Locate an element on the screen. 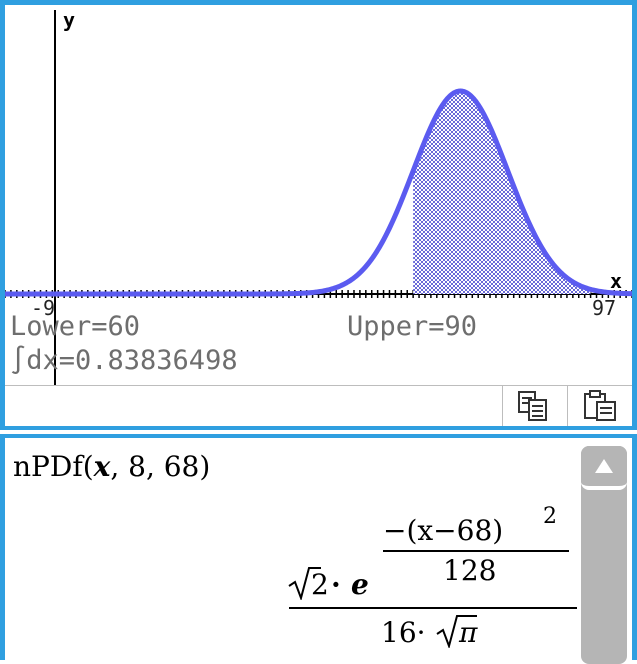 Image resolution: width=637 pixels, height=664 pixels. lower-bound-readout: Lower=60 is located at coordinates (75, 326).